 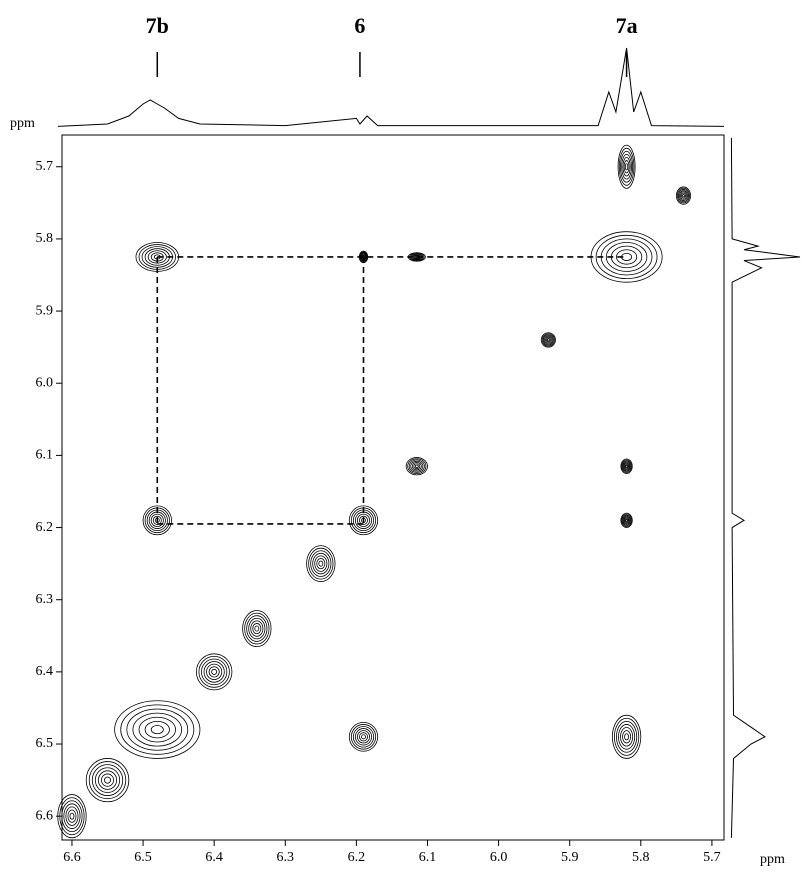 I want to click on y-tick-label: 5.9, so click(x=45, y=310).